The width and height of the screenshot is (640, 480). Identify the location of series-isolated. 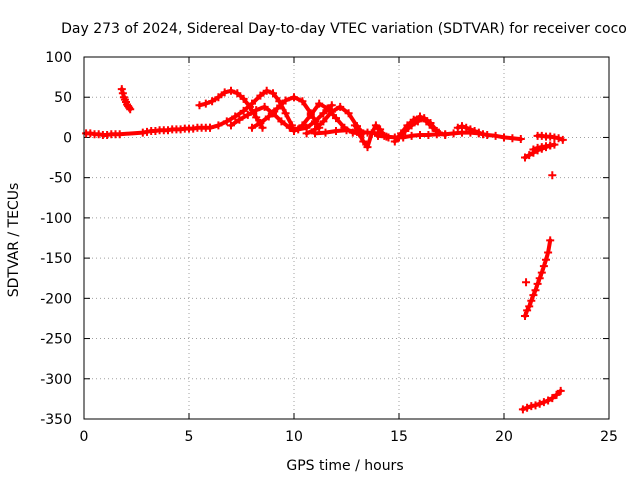
(552, 175).